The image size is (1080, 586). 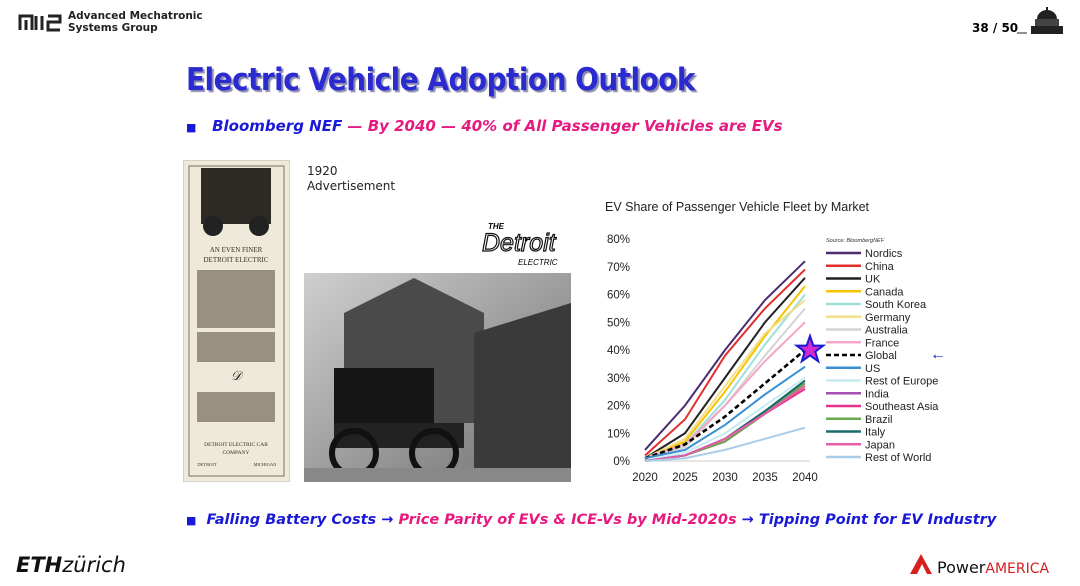 I want to click on legend-label: Germany, so click(x=888, y=318).